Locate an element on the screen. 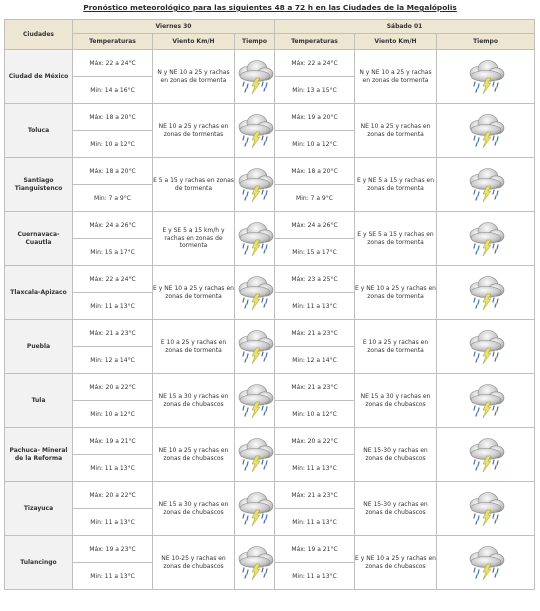  city-name: Tlaxcala-Apizaco is located at coordinates (38, 292).